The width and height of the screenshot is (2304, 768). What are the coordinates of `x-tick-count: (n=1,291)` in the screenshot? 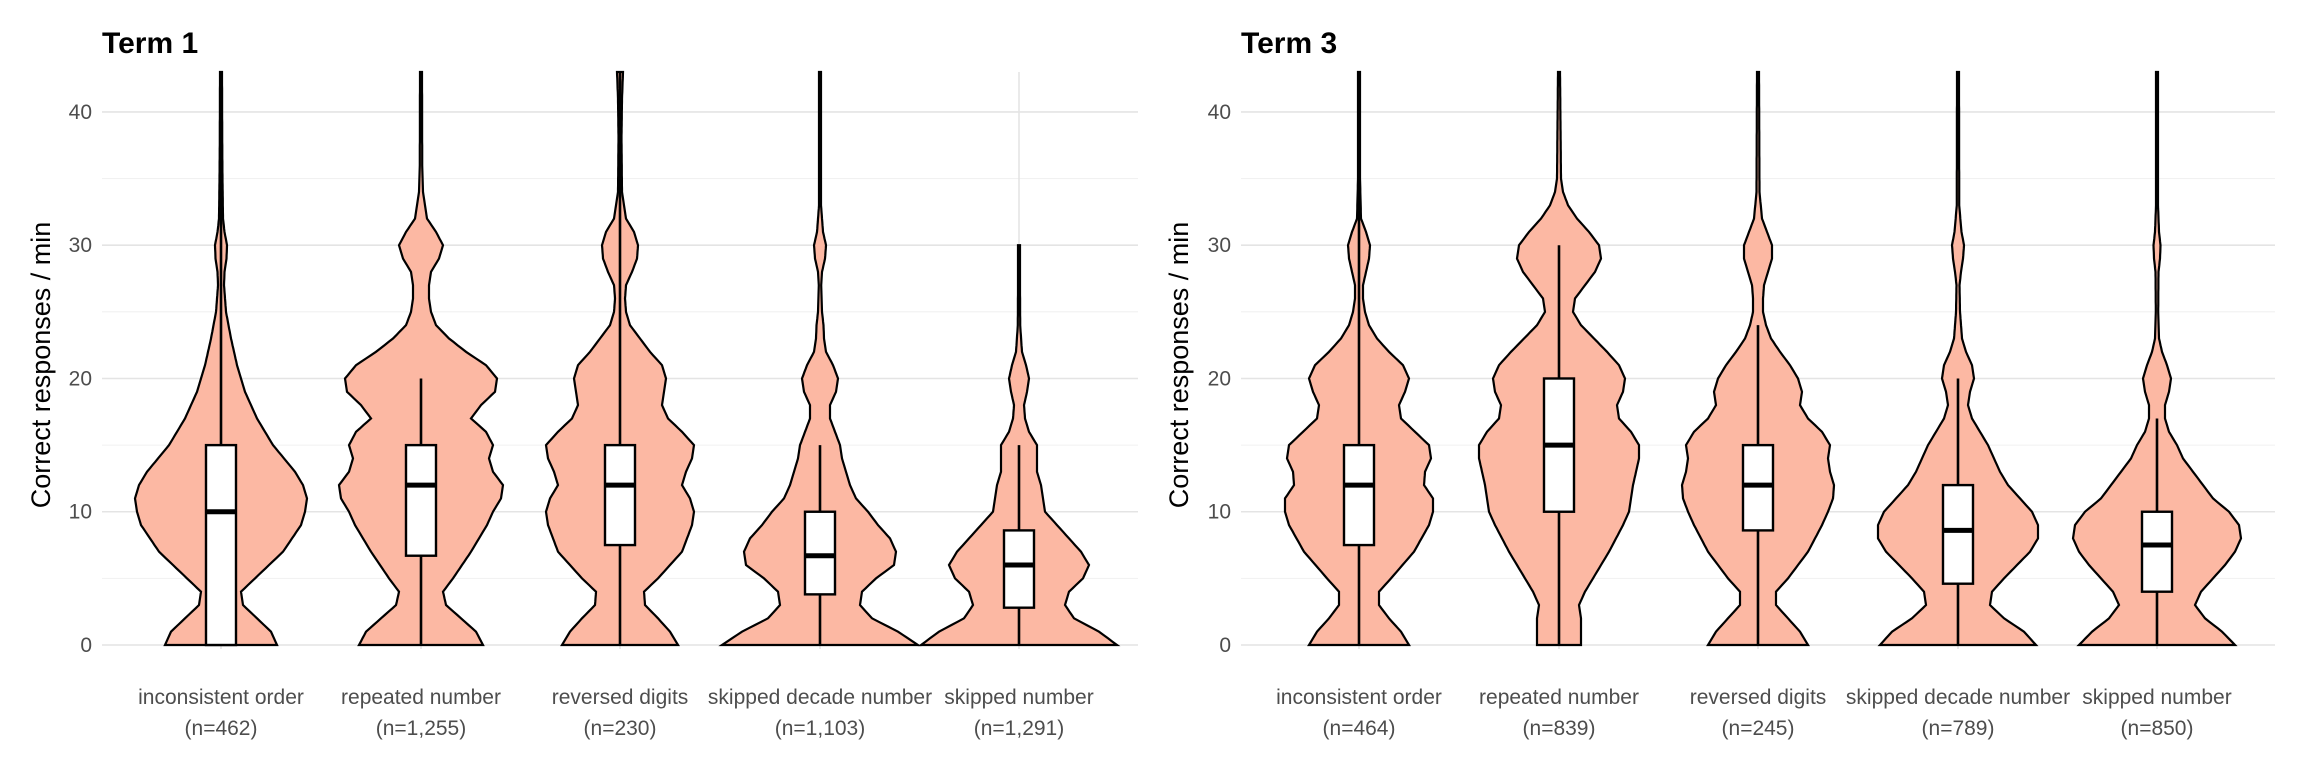 It's located at (1019, 728).